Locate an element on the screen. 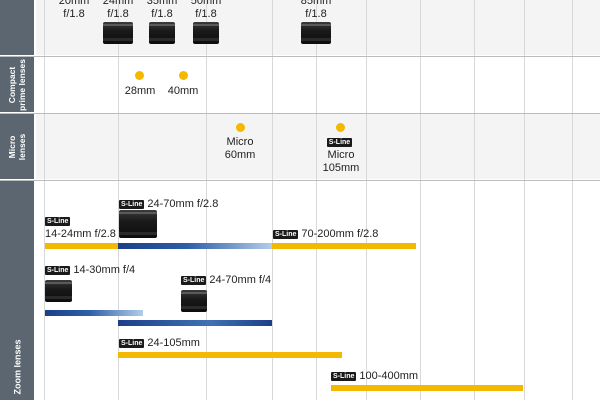  category-prime-strip is located at coordinates (17, 27).